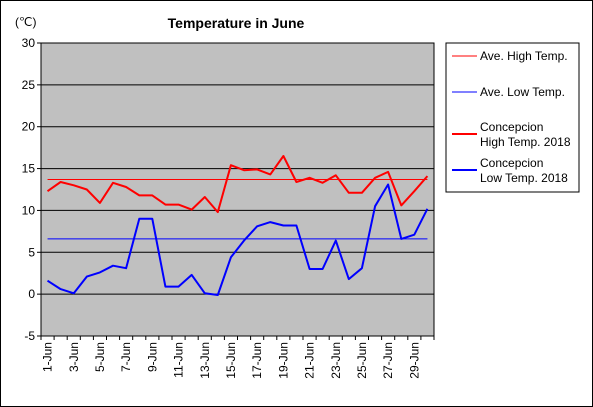  I want to click on x-tick-label: 13-Jun, so click(205, 360).